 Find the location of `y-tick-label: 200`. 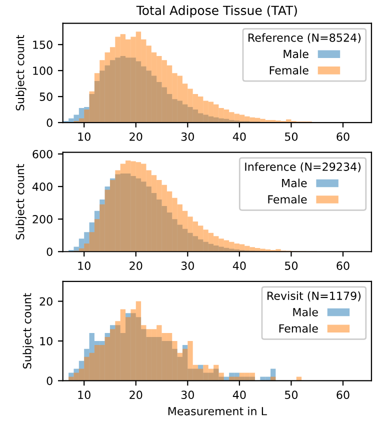

y-tick-label: 200 is located at coordinates (42, 219).